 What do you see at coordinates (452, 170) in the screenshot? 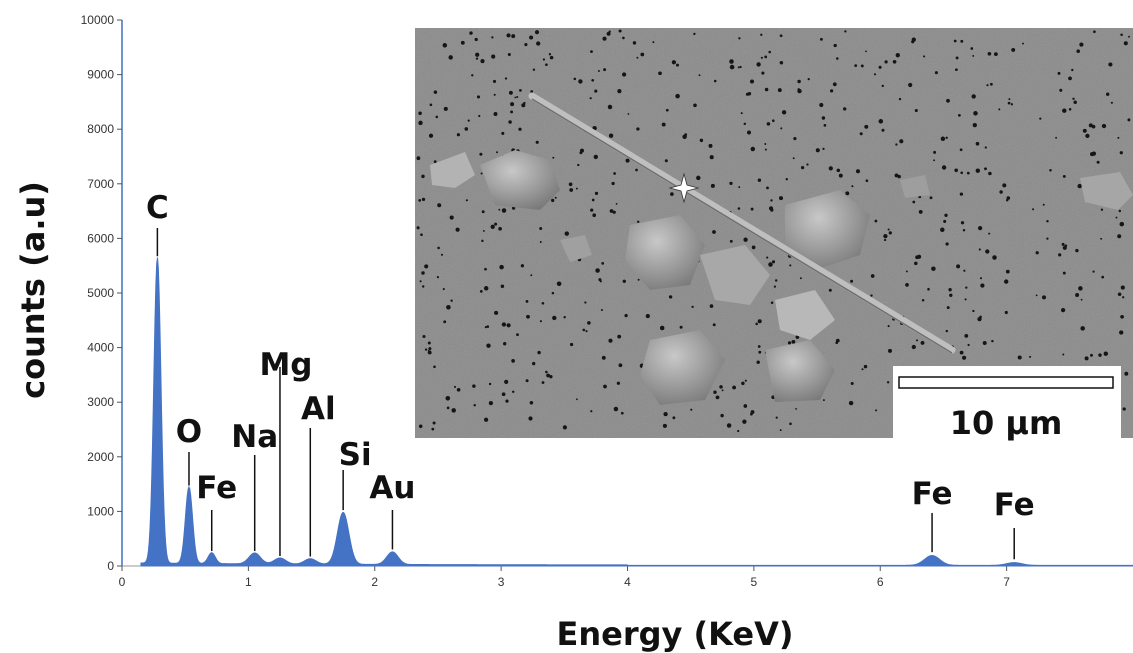
I see `particle` at bounding box center [452, 170].